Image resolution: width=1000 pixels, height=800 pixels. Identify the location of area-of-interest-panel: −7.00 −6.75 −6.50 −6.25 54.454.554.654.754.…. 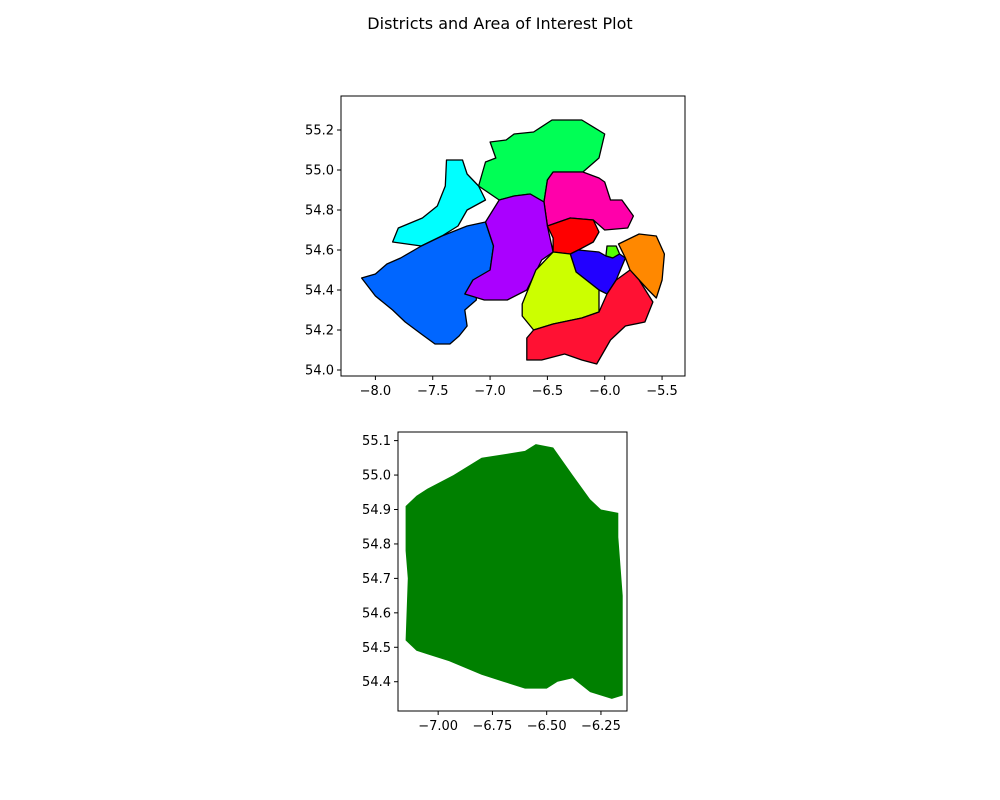
(495, 582).